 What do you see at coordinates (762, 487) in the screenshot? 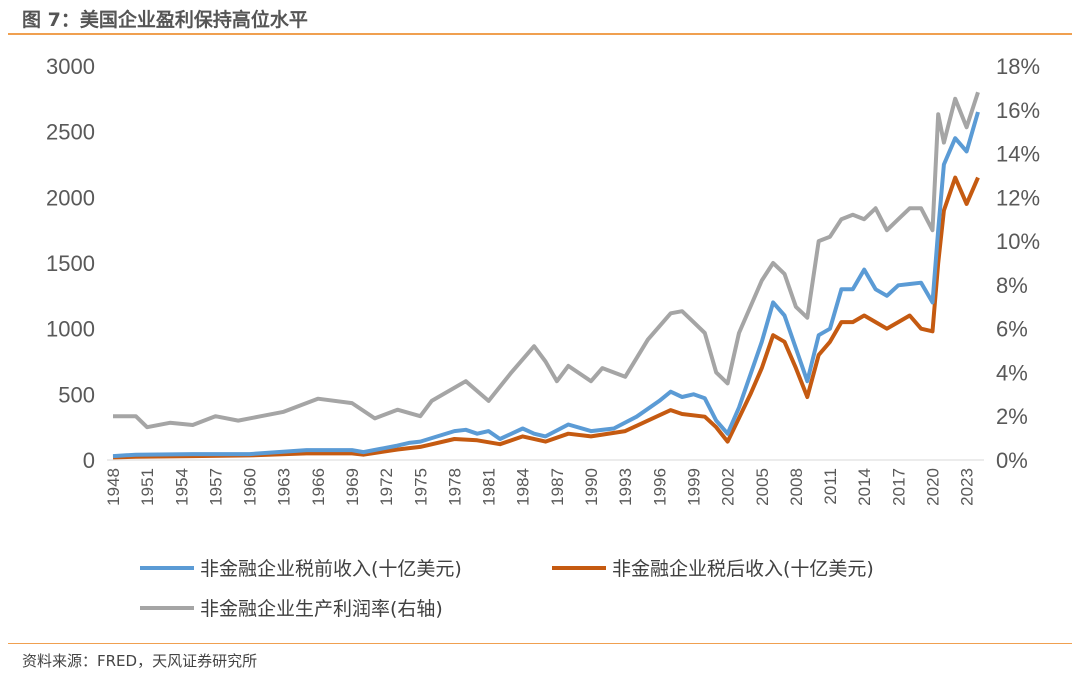
I see `x-tick-label: 2005` at bounding box center [762, 487].